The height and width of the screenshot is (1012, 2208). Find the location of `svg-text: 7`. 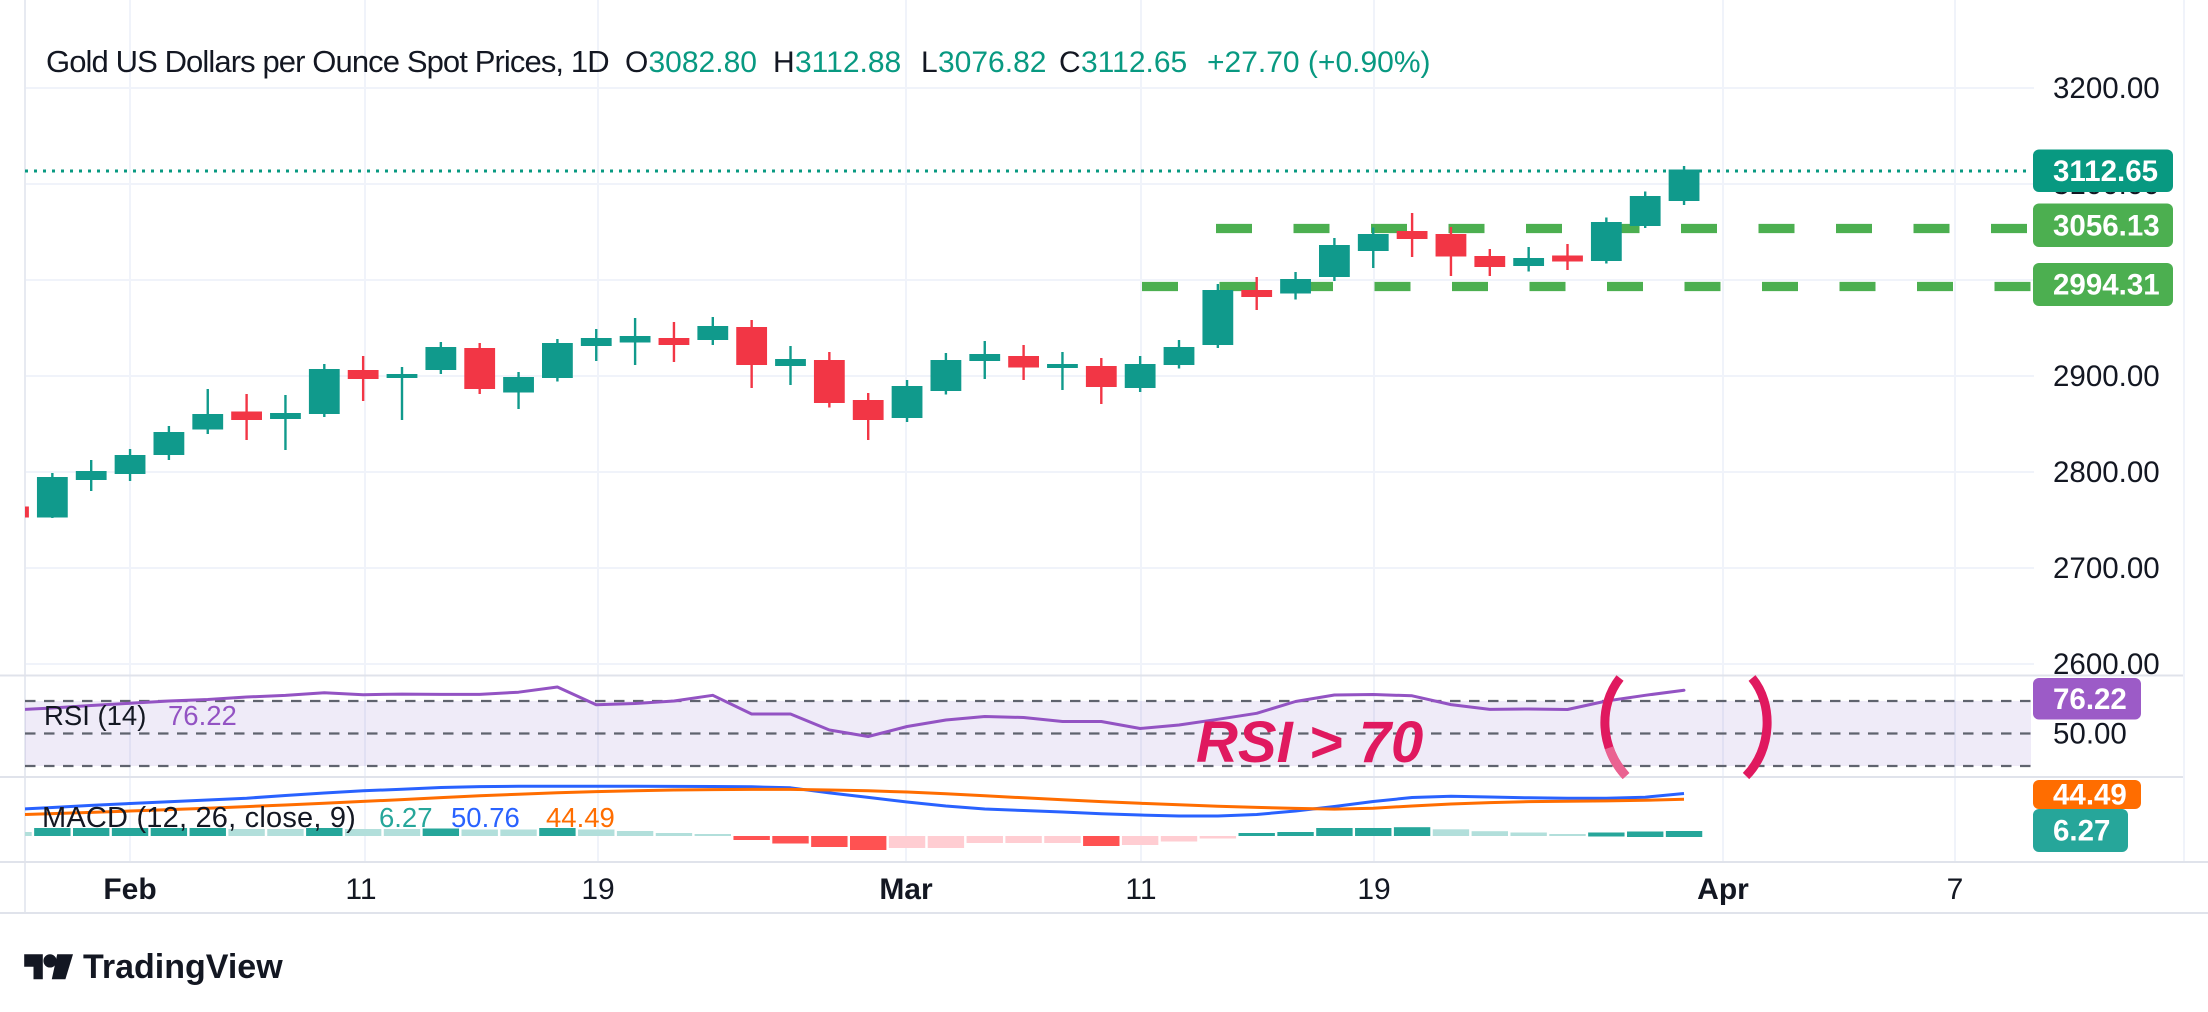

svg-text: 7 is located at coordinates (1955, 889).